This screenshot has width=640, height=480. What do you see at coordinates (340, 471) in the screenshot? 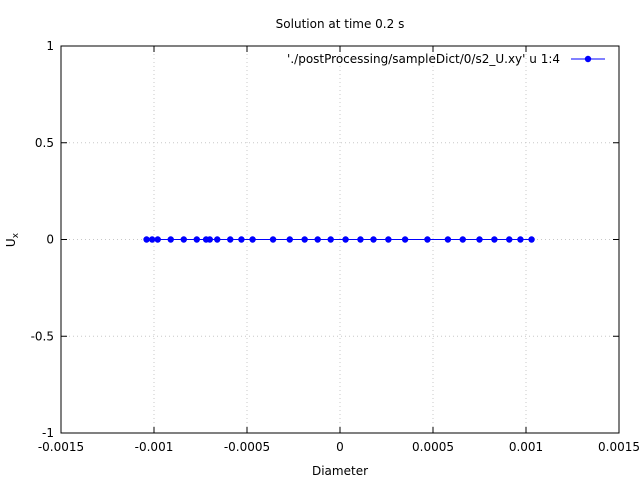
I see `x-axis-label: Diameter` at bounding box center [340, 471].